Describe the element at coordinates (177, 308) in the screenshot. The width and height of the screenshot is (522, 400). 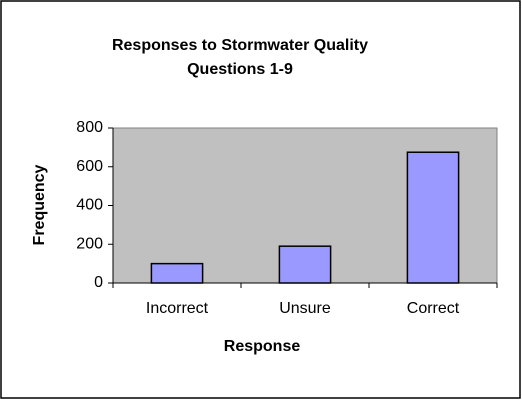
I see `x-tick-label: Incorrect` at that location.